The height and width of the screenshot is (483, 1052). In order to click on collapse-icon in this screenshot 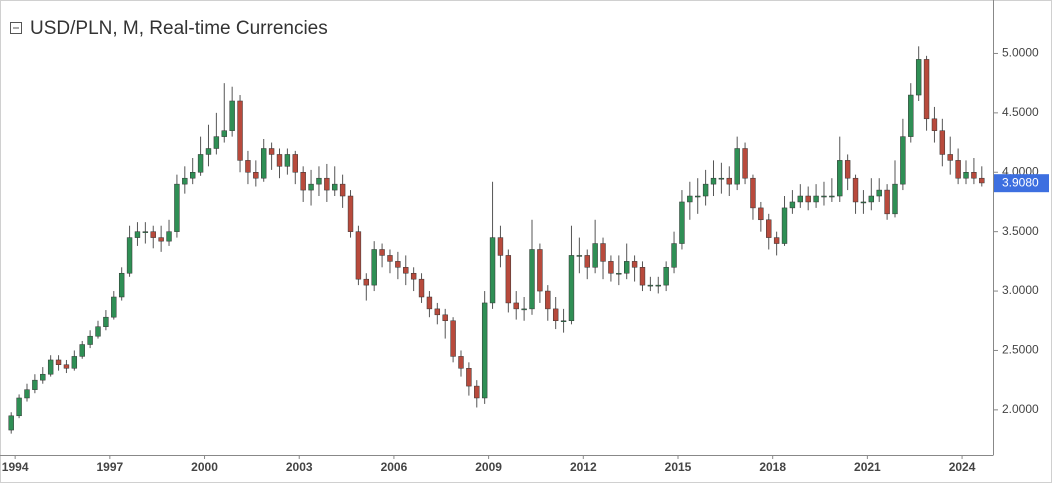, I will do `click(16, 28)`.